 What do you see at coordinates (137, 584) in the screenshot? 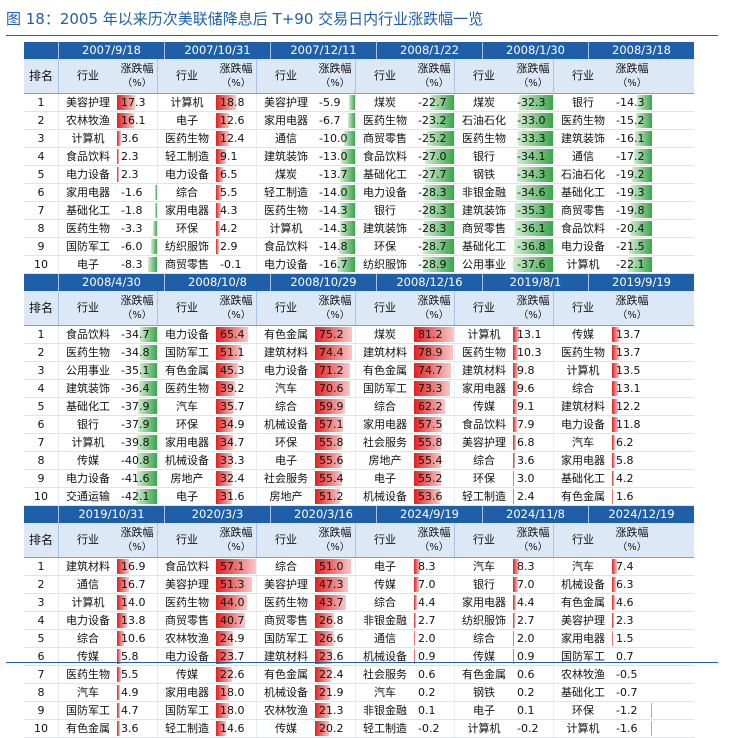
I see `change-cell: 16.7` at bounding box center [137, 584].